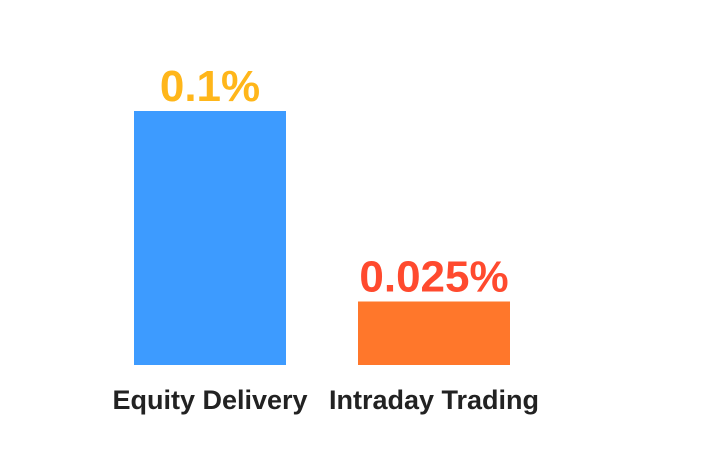 This screenshot has width=706, height=455. Describe the element at coordinates (210, 238) in the screenshot. I see `bar-equity-delivery` at that location.